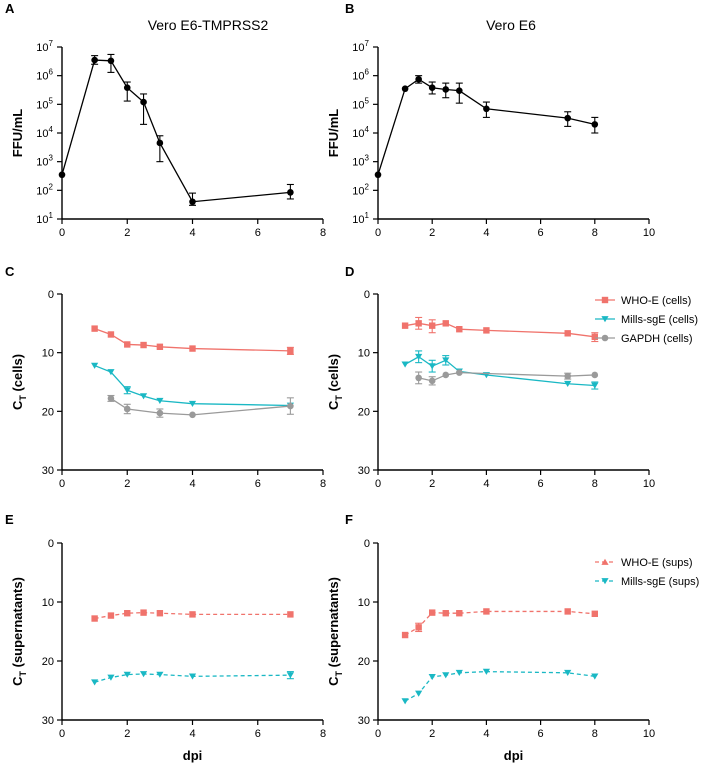 The width and height of the screenshot is (709, 773). I want to click on y-tick-exponent: 7, so click(367, 43).